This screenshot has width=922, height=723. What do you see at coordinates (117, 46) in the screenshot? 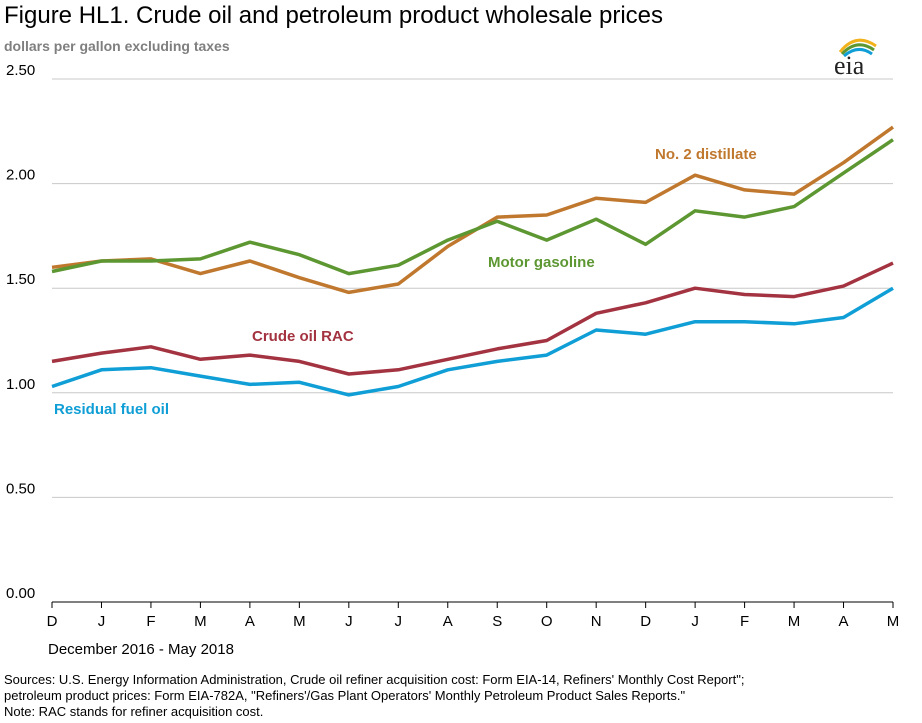
I see `y-axis-unit-label: dollars per gallon excluding taxes` at bounding box center [117, 46].